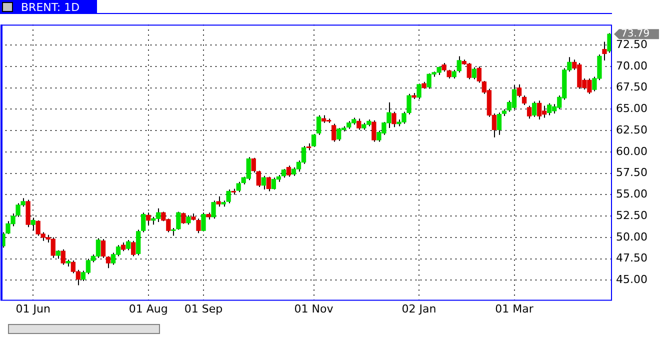 The width and height of the screenshot is (660, 340). Describe the element at coordinates (632, 44) in the screenshot. I see `y-tick-label: 72.50` at that location.